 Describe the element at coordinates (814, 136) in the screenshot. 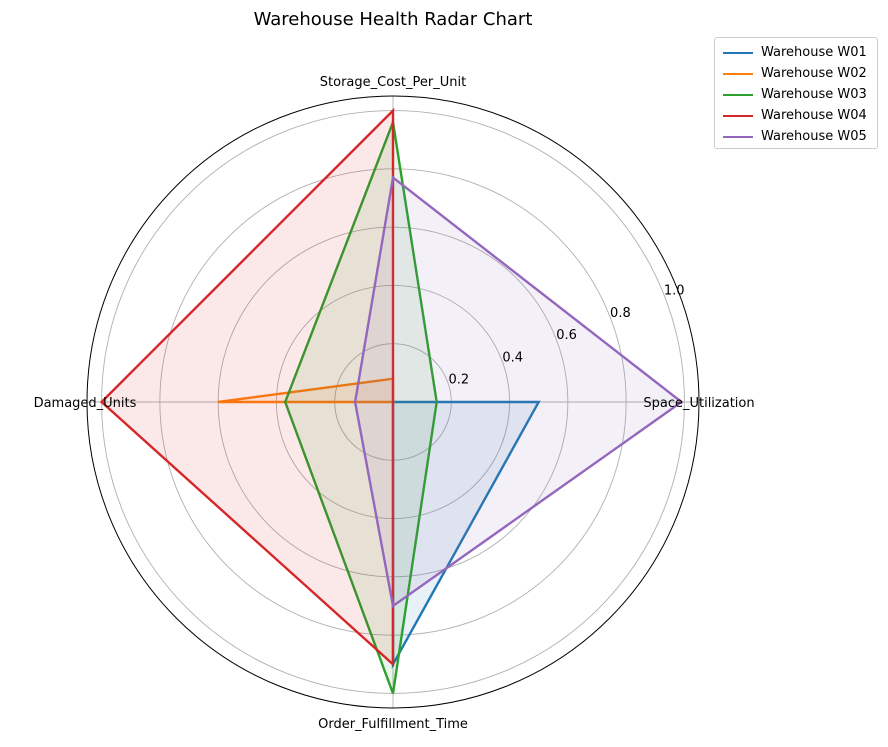

I see `legend-label: Warehouse W05` at that location.